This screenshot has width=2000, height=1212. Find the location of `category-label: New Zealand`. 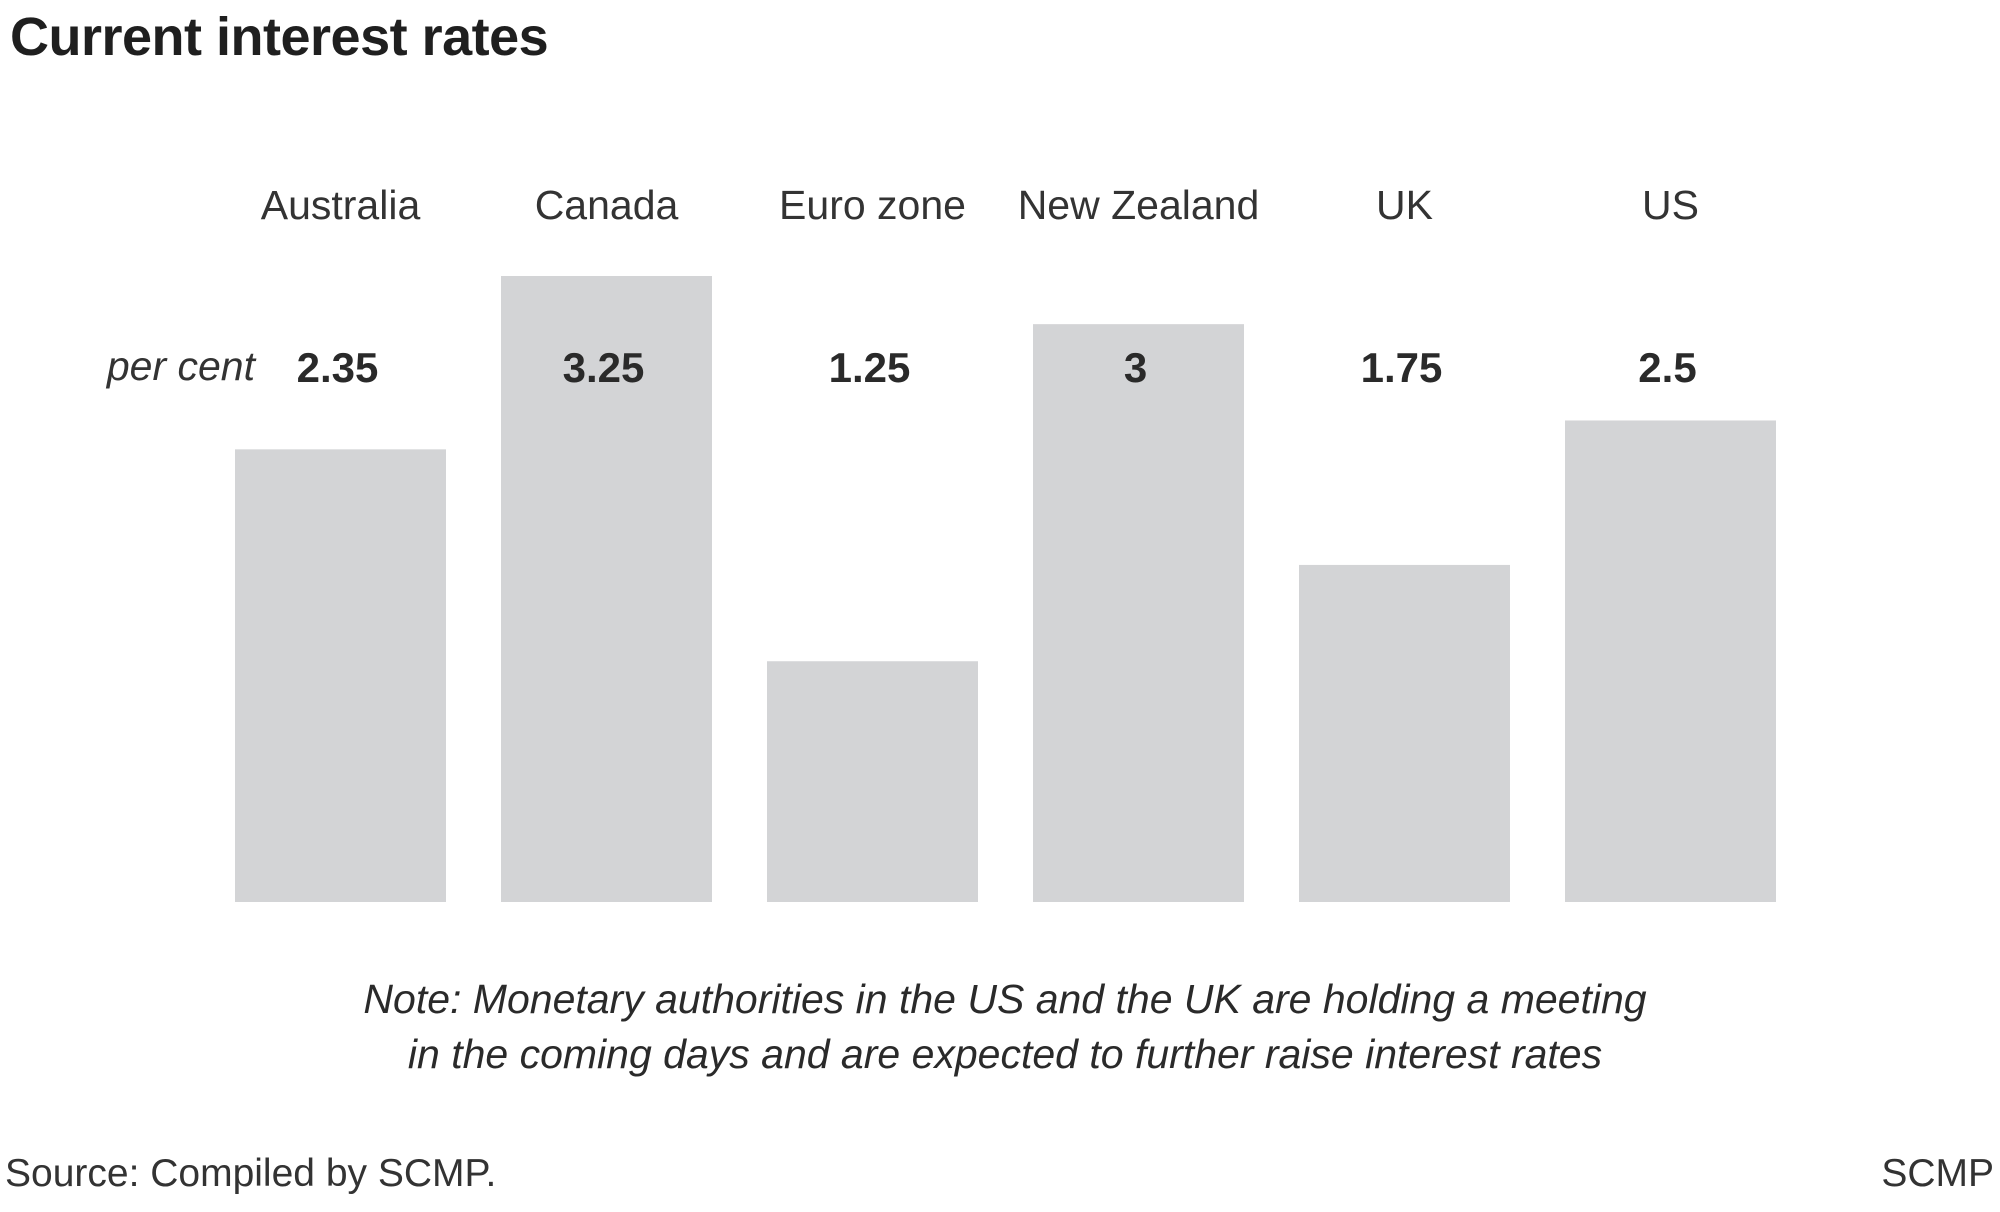

category-label: New Zealand is located at coordinates (1139, 205).